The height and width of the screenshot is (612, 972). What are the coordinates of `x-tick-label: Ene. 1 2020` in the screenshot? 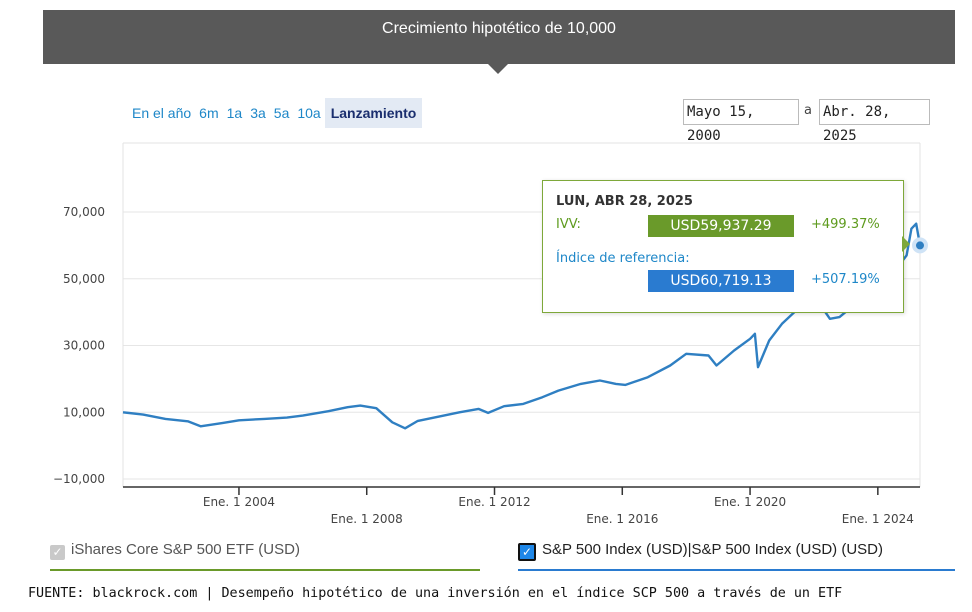 It's located at (750, 502).